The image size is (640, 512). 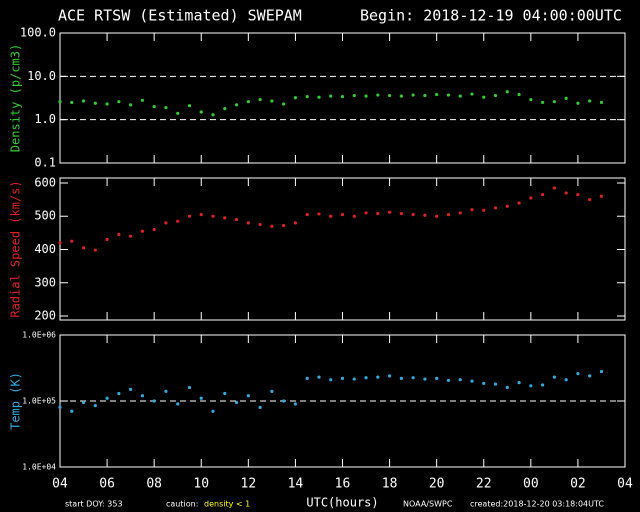 I want to click on x-tick-label: 16, so click(x=343, y=484).